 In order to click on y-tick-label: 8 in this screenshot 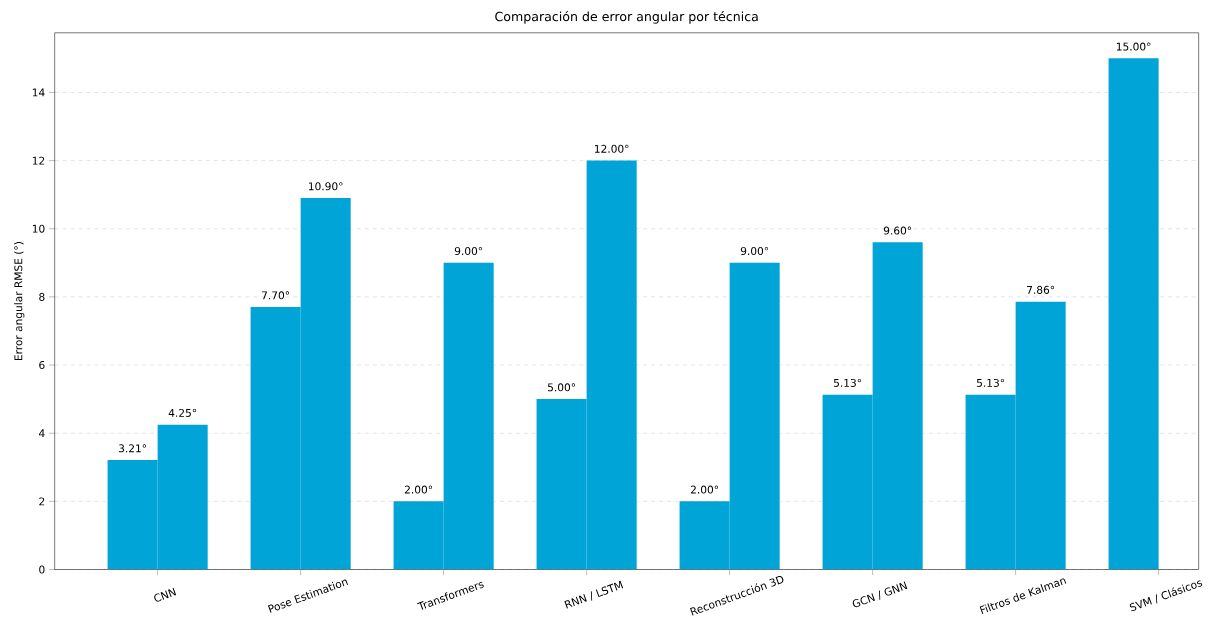, I will do `click(42, 296)`.